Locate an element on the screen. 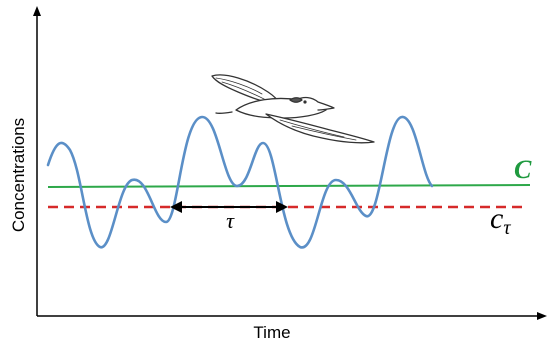 This screenshot has width=548, height=344. y-axis-arrowhead is located at coordinates (37, 11).